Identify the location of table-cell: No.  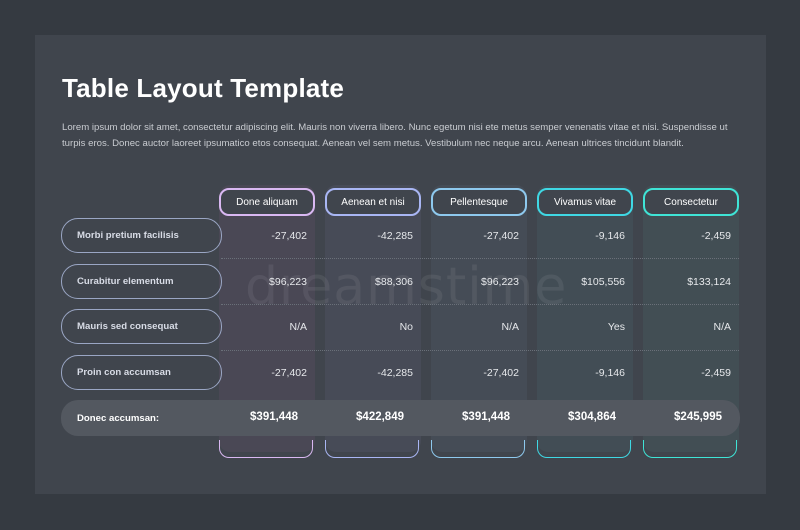
(406, 327).